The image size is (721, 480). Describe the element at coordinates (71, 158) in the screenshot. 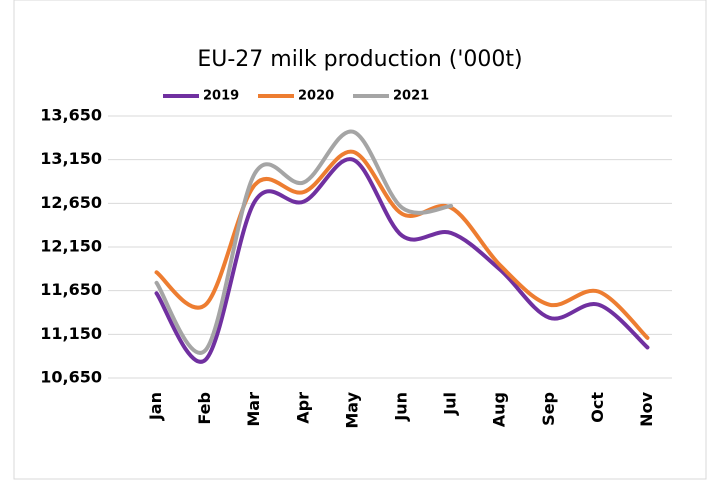

I see `y-tick-label: 13,150` at that location.